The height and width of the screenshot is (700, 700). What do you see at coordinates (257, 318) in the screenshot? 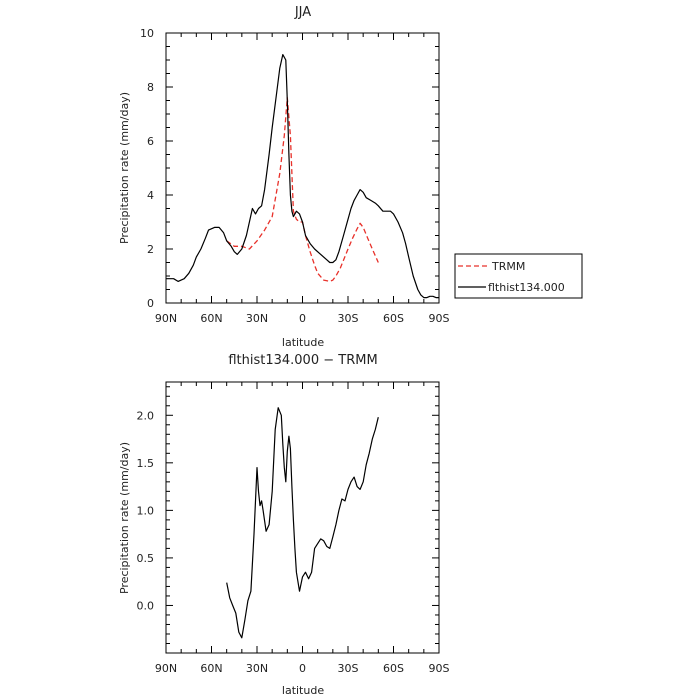
I see `top-x-tick-label: 30N` at bounding box center [257, 318].